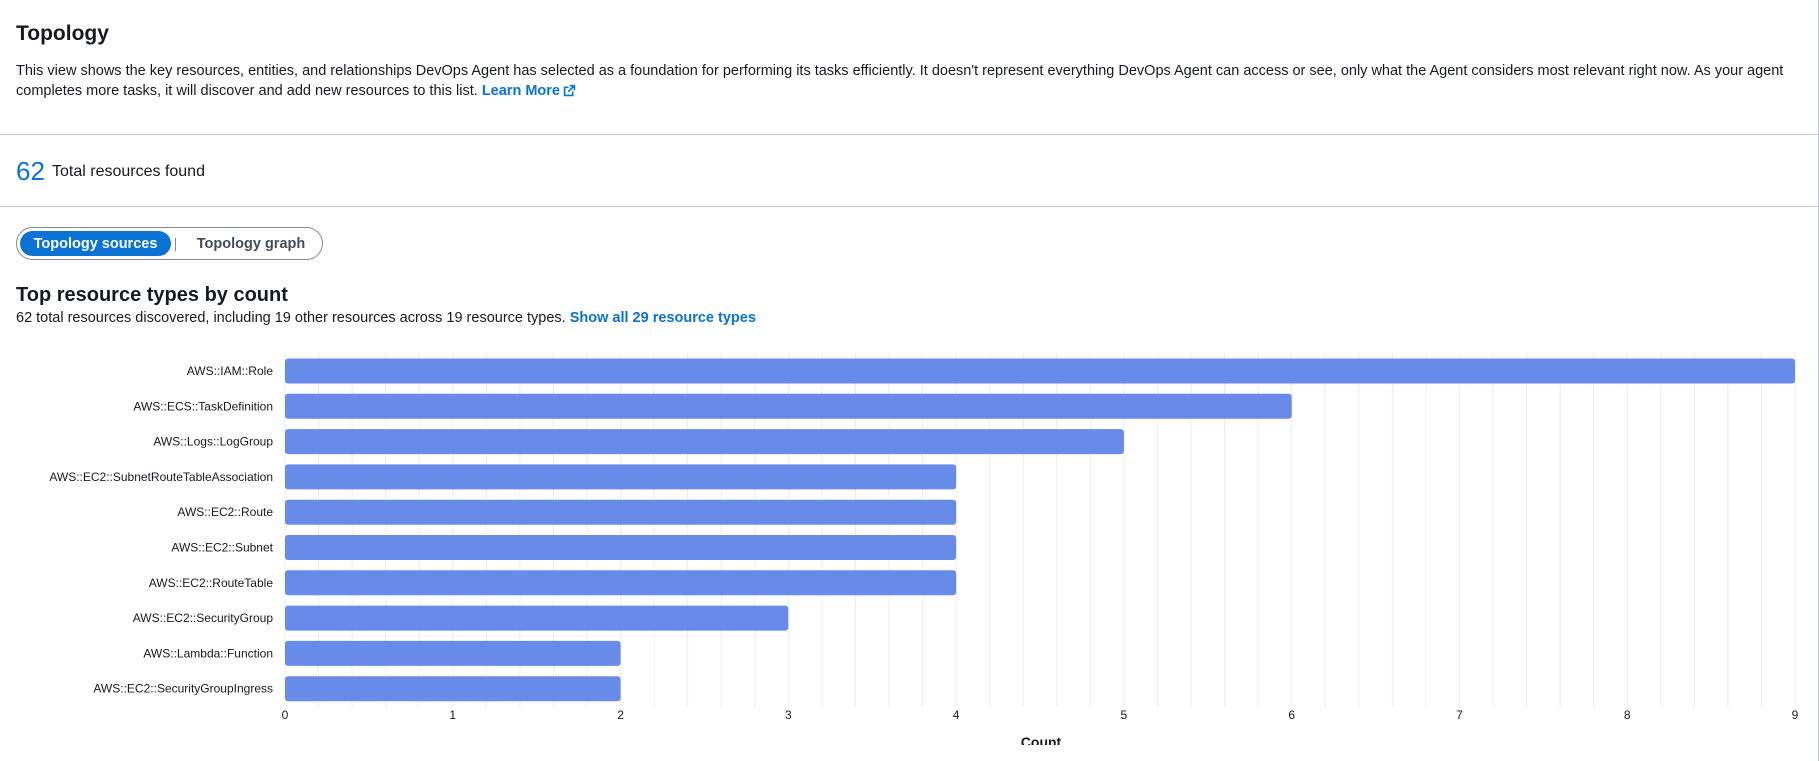 The height and width of the screenshot is (761, 1819). I want to click on chart-category-label: AWS::IAM::Role, so click(230, 371).